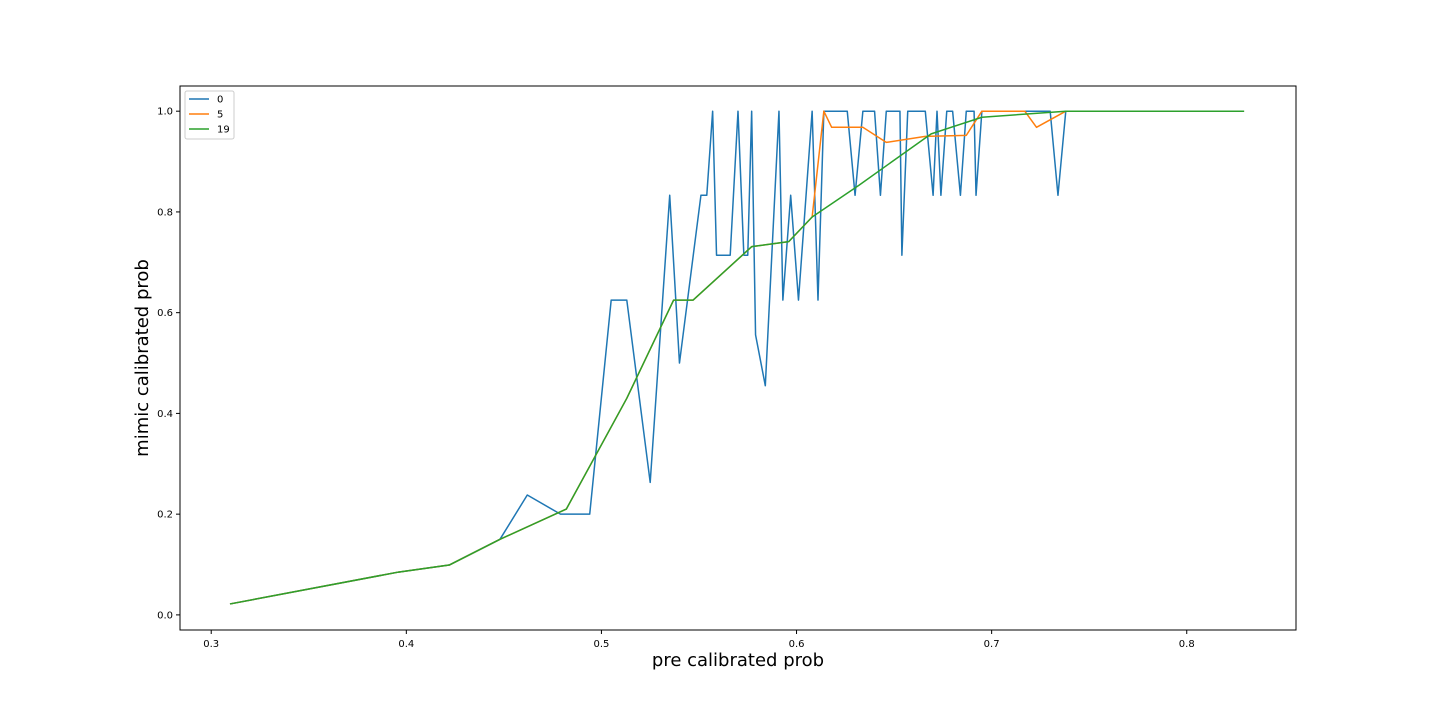 The width and height of the screenshot is (1440, 720). Describe the element at coordinates (223, 130) in the screenshot. I see `legend-label-19: 19` at that location.